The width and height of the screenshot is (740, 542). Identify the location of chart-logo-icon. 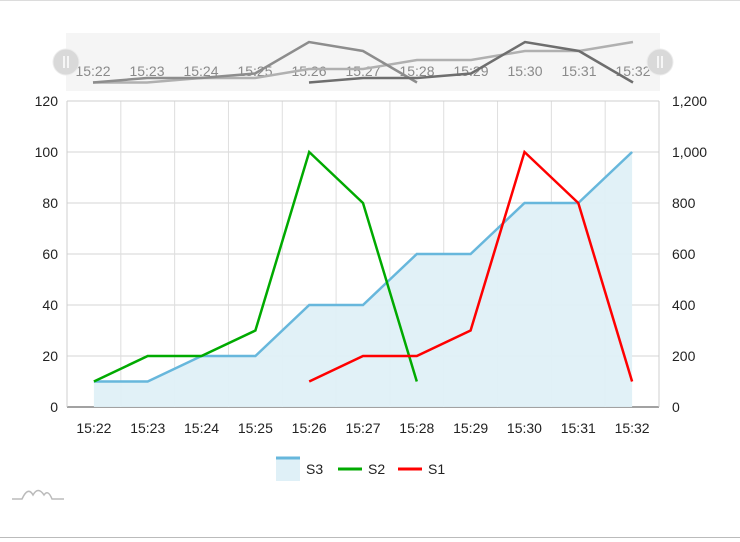
(38, 494).